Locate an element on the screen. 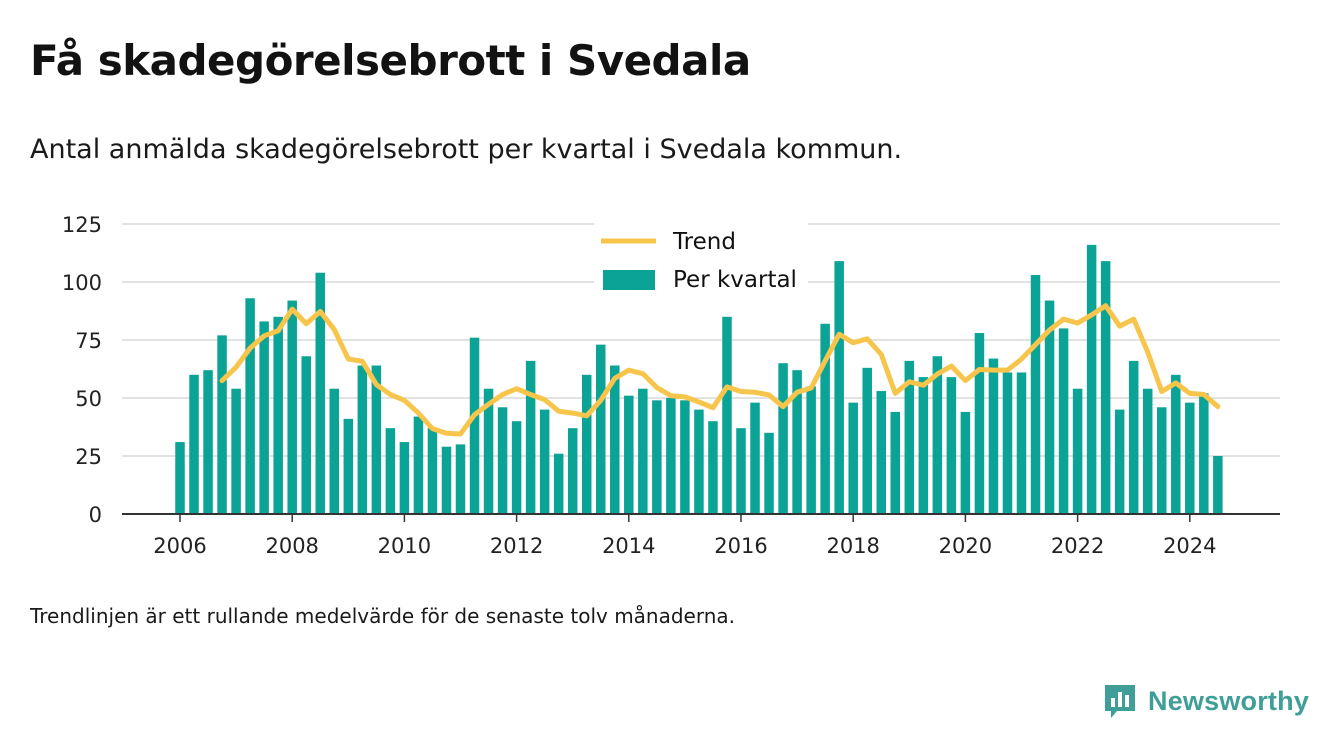 This screenshot has height=753, width=1340. y-tick-label: 100 is located at coordinates (82, 283).